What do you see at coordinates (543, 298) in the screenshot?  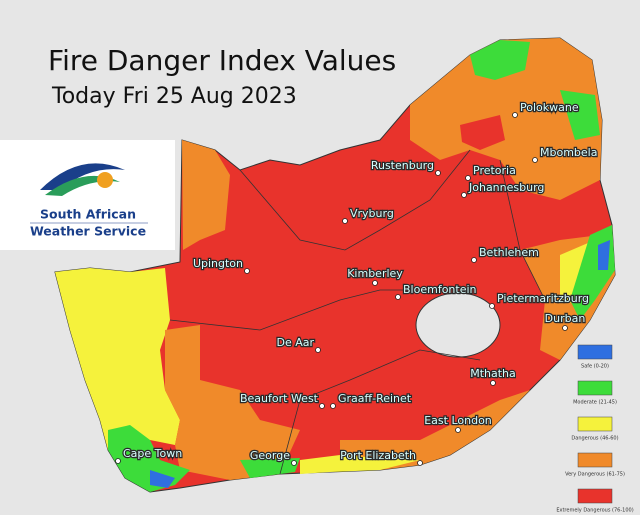 I see `city-label: Pietermaritzburg` at bounding box center [543, 298].